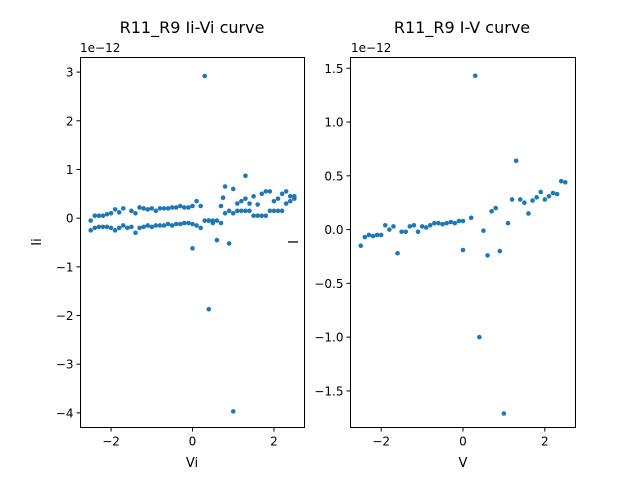 The width and height of the screenshot is (640, 480). Describe the element at coordinates (65, 365) in the screenshot. I see `ii-vi-y-tick-label: −3` at that location.